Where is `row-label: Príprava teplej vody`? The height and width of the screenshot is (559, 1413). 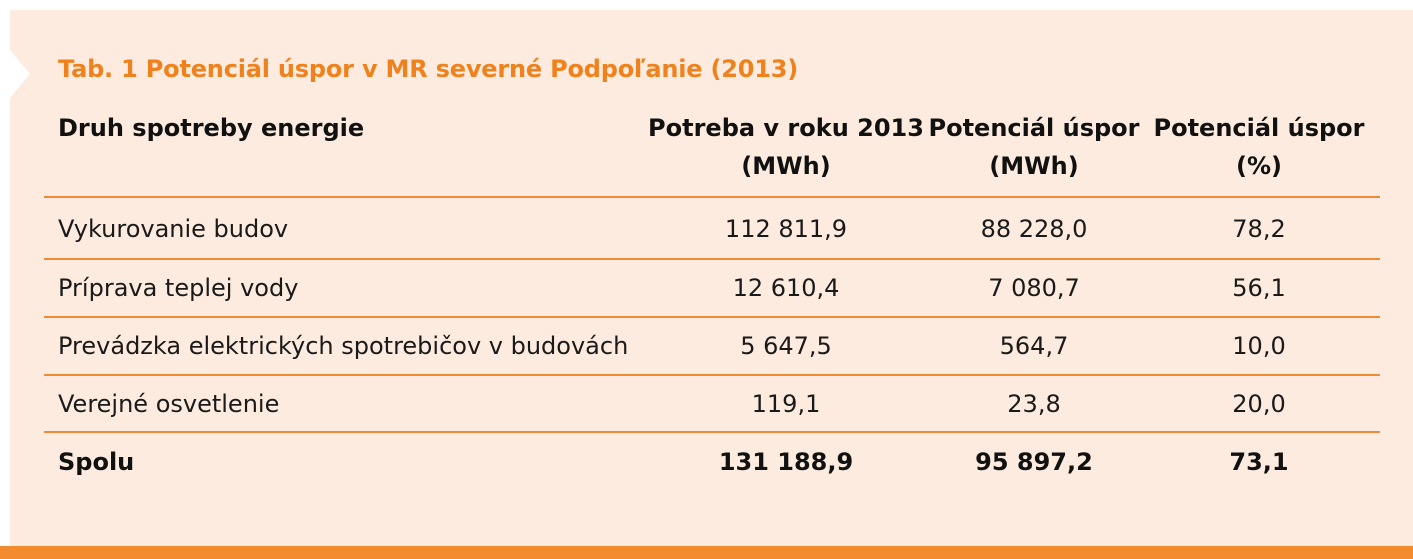 row-label: Príprava teplej vody is located at coordinates (178, 288).